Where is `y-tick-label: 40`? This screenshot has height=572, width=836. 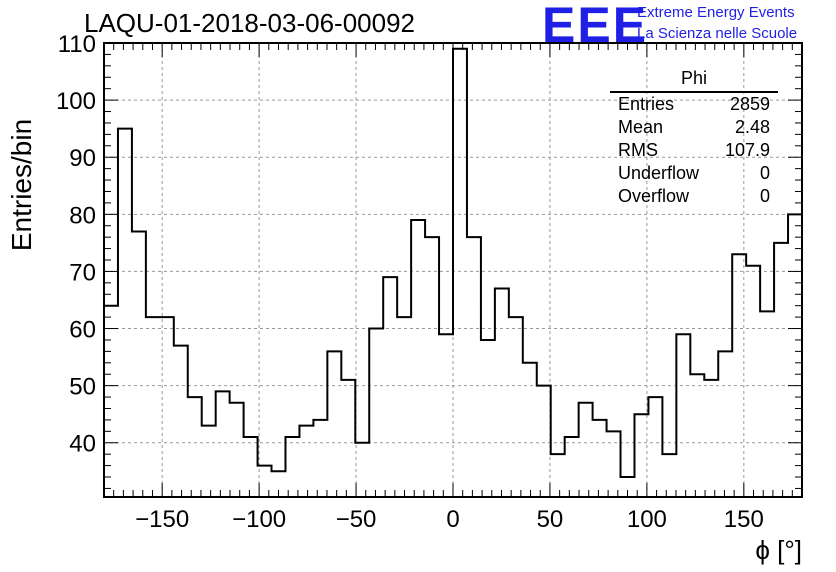
y-tick-label: 40 is located at coordinates (82, 444).